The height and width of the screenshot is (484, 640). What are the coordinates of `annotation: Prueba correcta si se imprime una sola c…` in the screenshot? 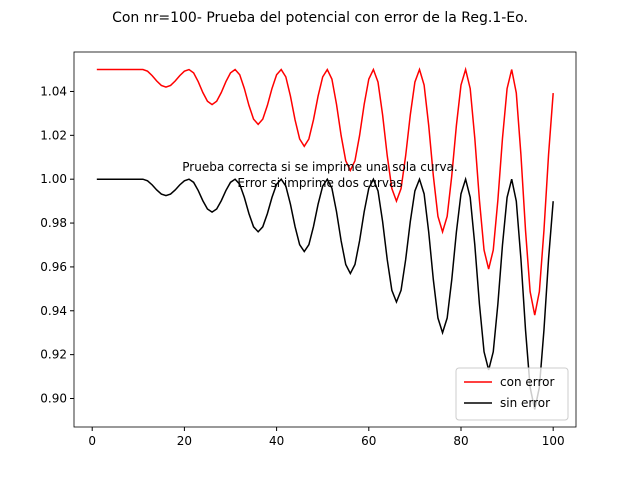 It's located at (319, 167).